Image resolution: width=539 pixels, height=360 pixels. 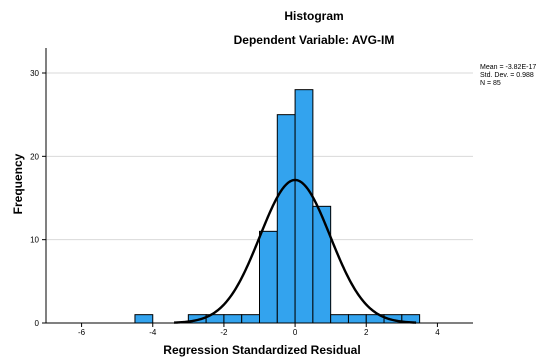 I want to click on x-tick-label: 4, so click(x=437, y=332).